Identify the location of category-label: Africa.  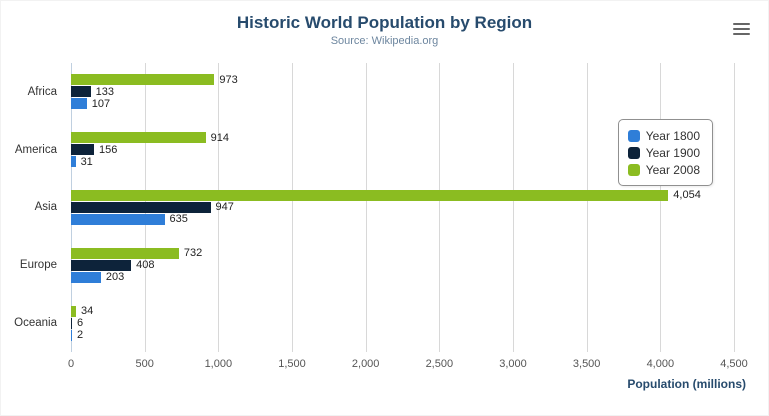
(42, 91).